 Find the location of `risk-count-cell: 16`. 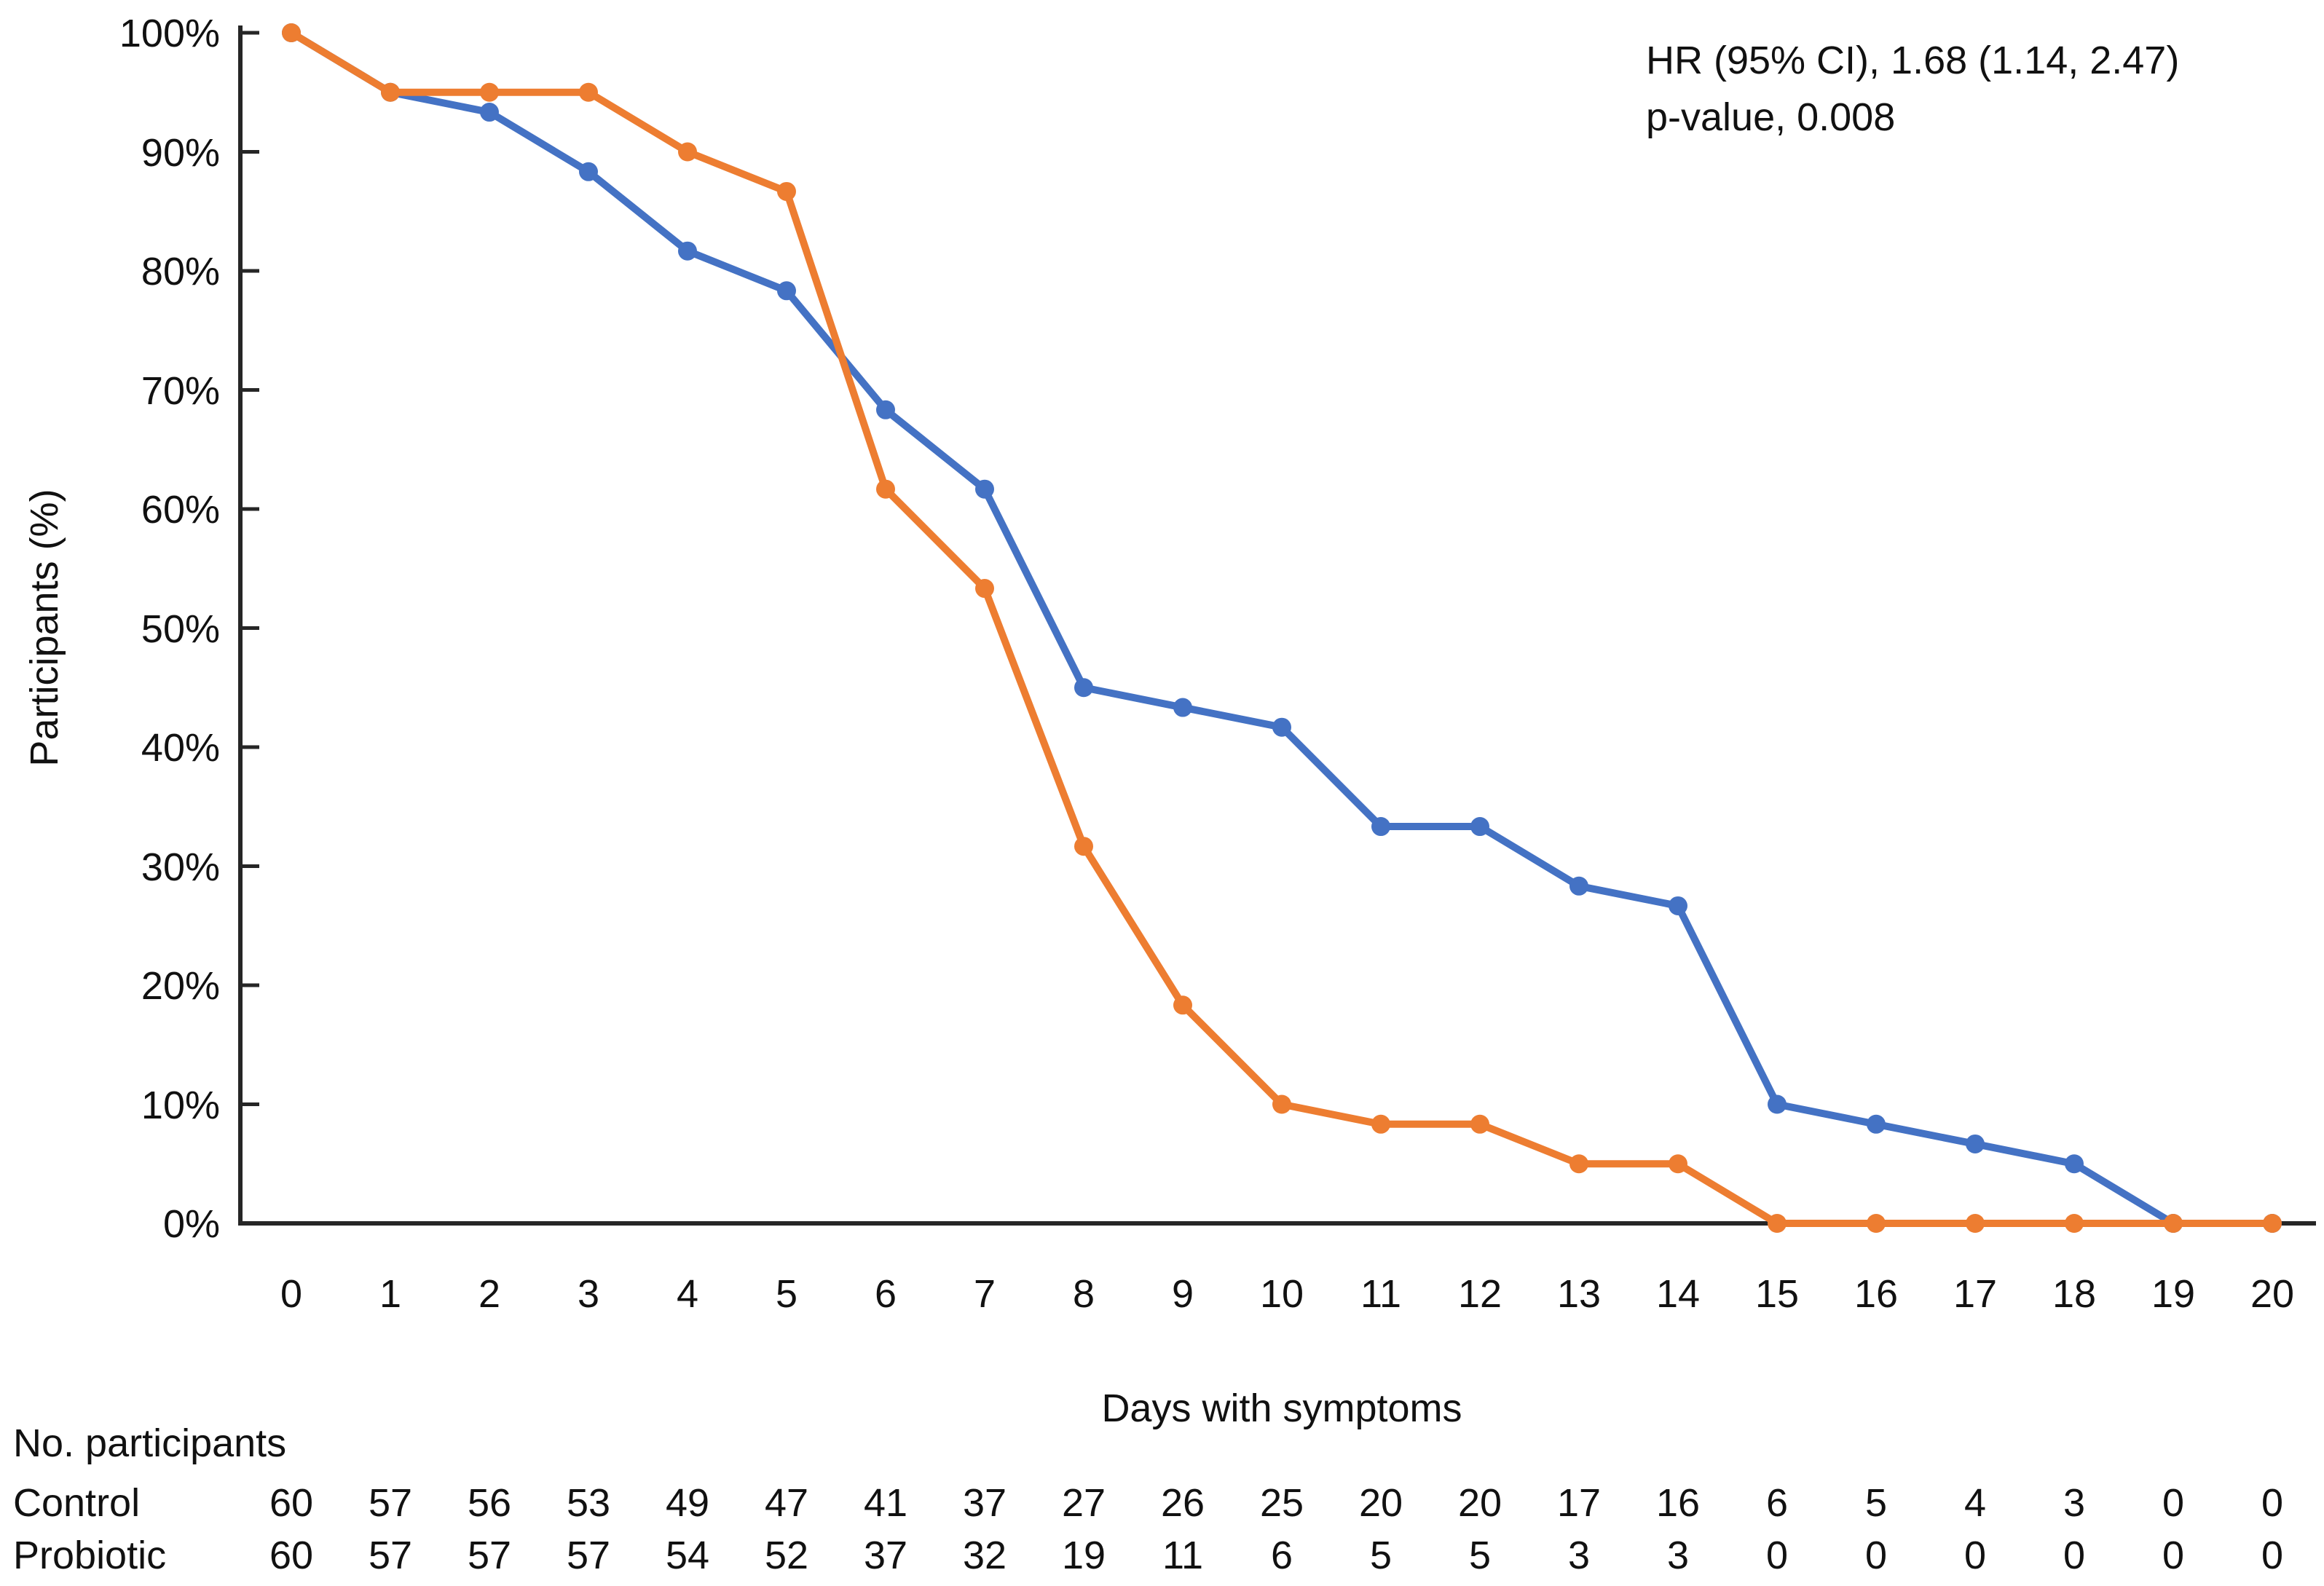

risk-count-cell: 16 is located at coordinates (1678, 1503).